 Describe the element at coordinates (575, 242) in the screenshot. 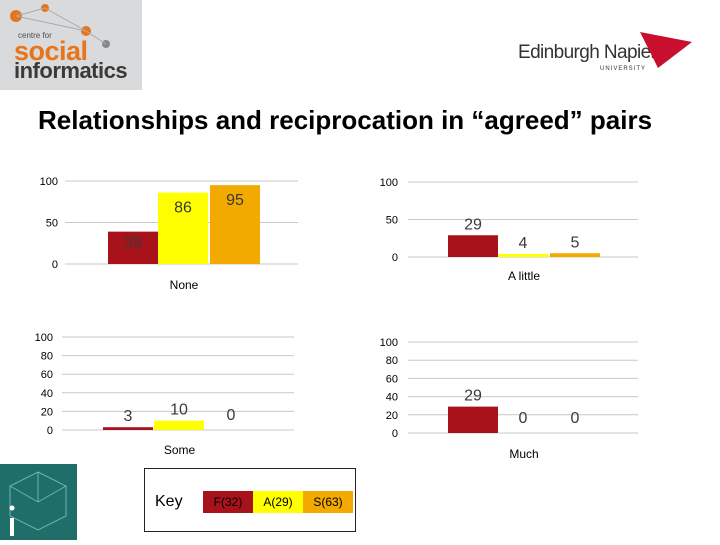

I see `data-label: 5` at that location.